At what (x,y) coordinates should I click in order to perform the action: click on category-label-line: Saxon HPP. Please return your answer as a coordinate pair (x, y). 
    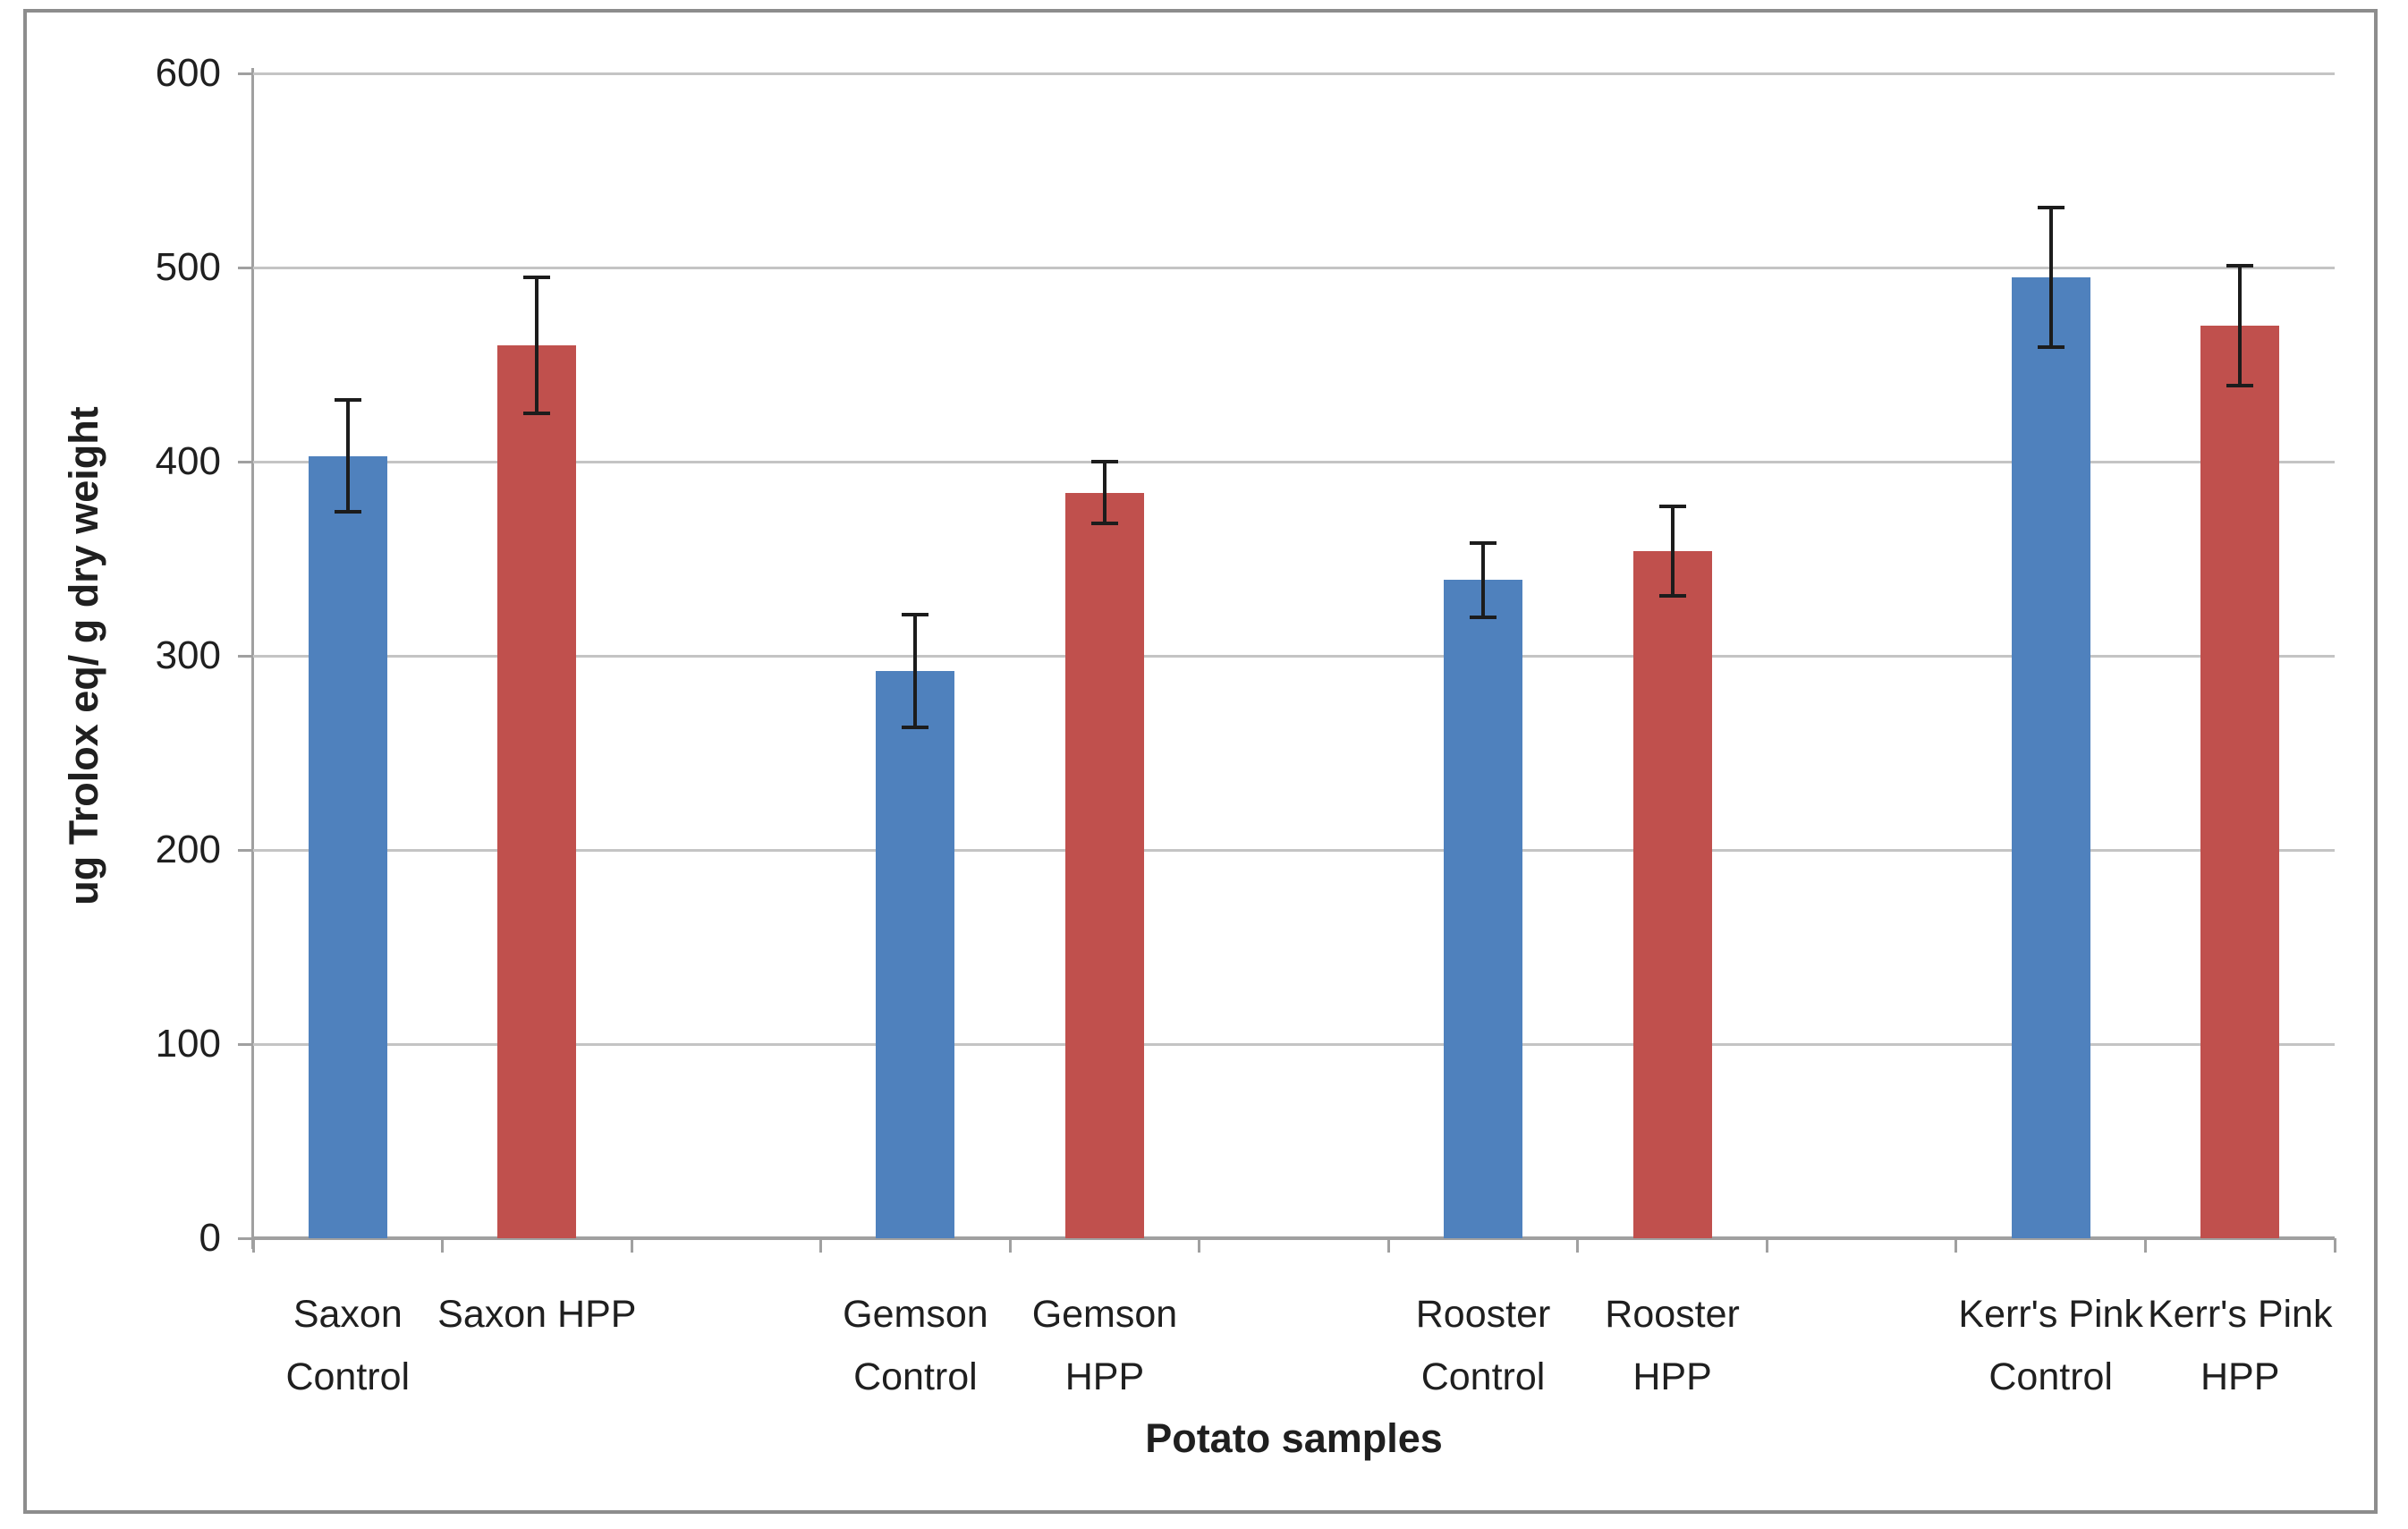
    Looking at the image, I should click on (537, 1314).